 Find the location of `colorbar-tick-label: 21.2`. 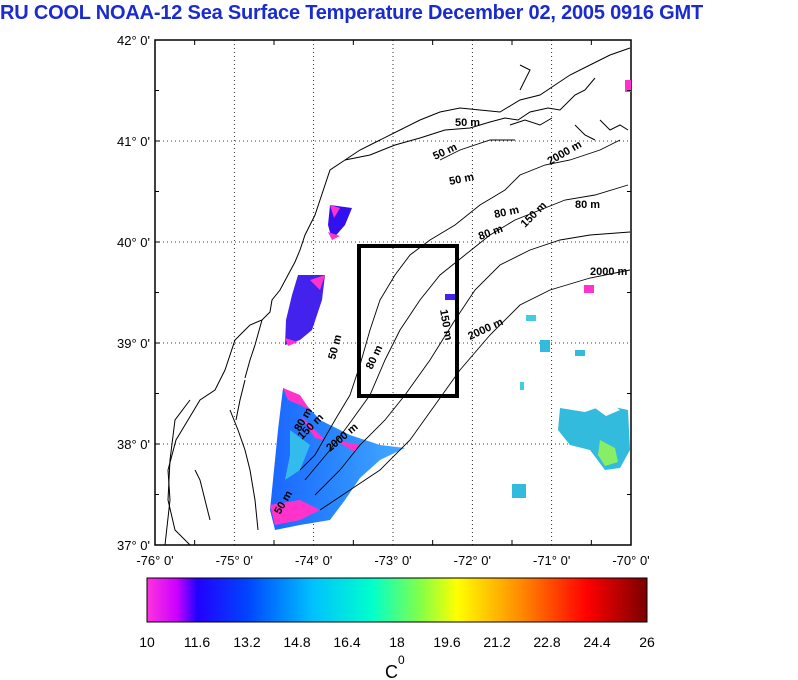

colorbar-tick-label: 21.2 is located at coordinates (496, 642).